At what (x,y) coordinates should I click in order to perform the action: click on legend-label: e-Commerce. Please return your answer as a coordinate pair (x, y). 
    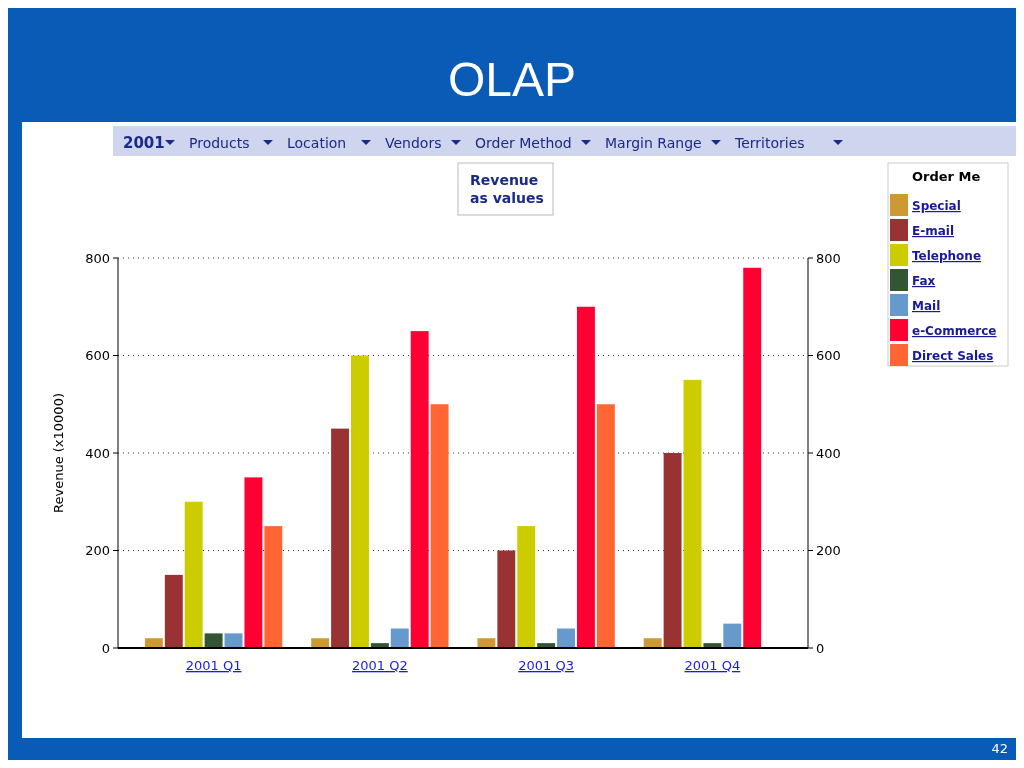
    Looking at the image, I should click on (954, 331).